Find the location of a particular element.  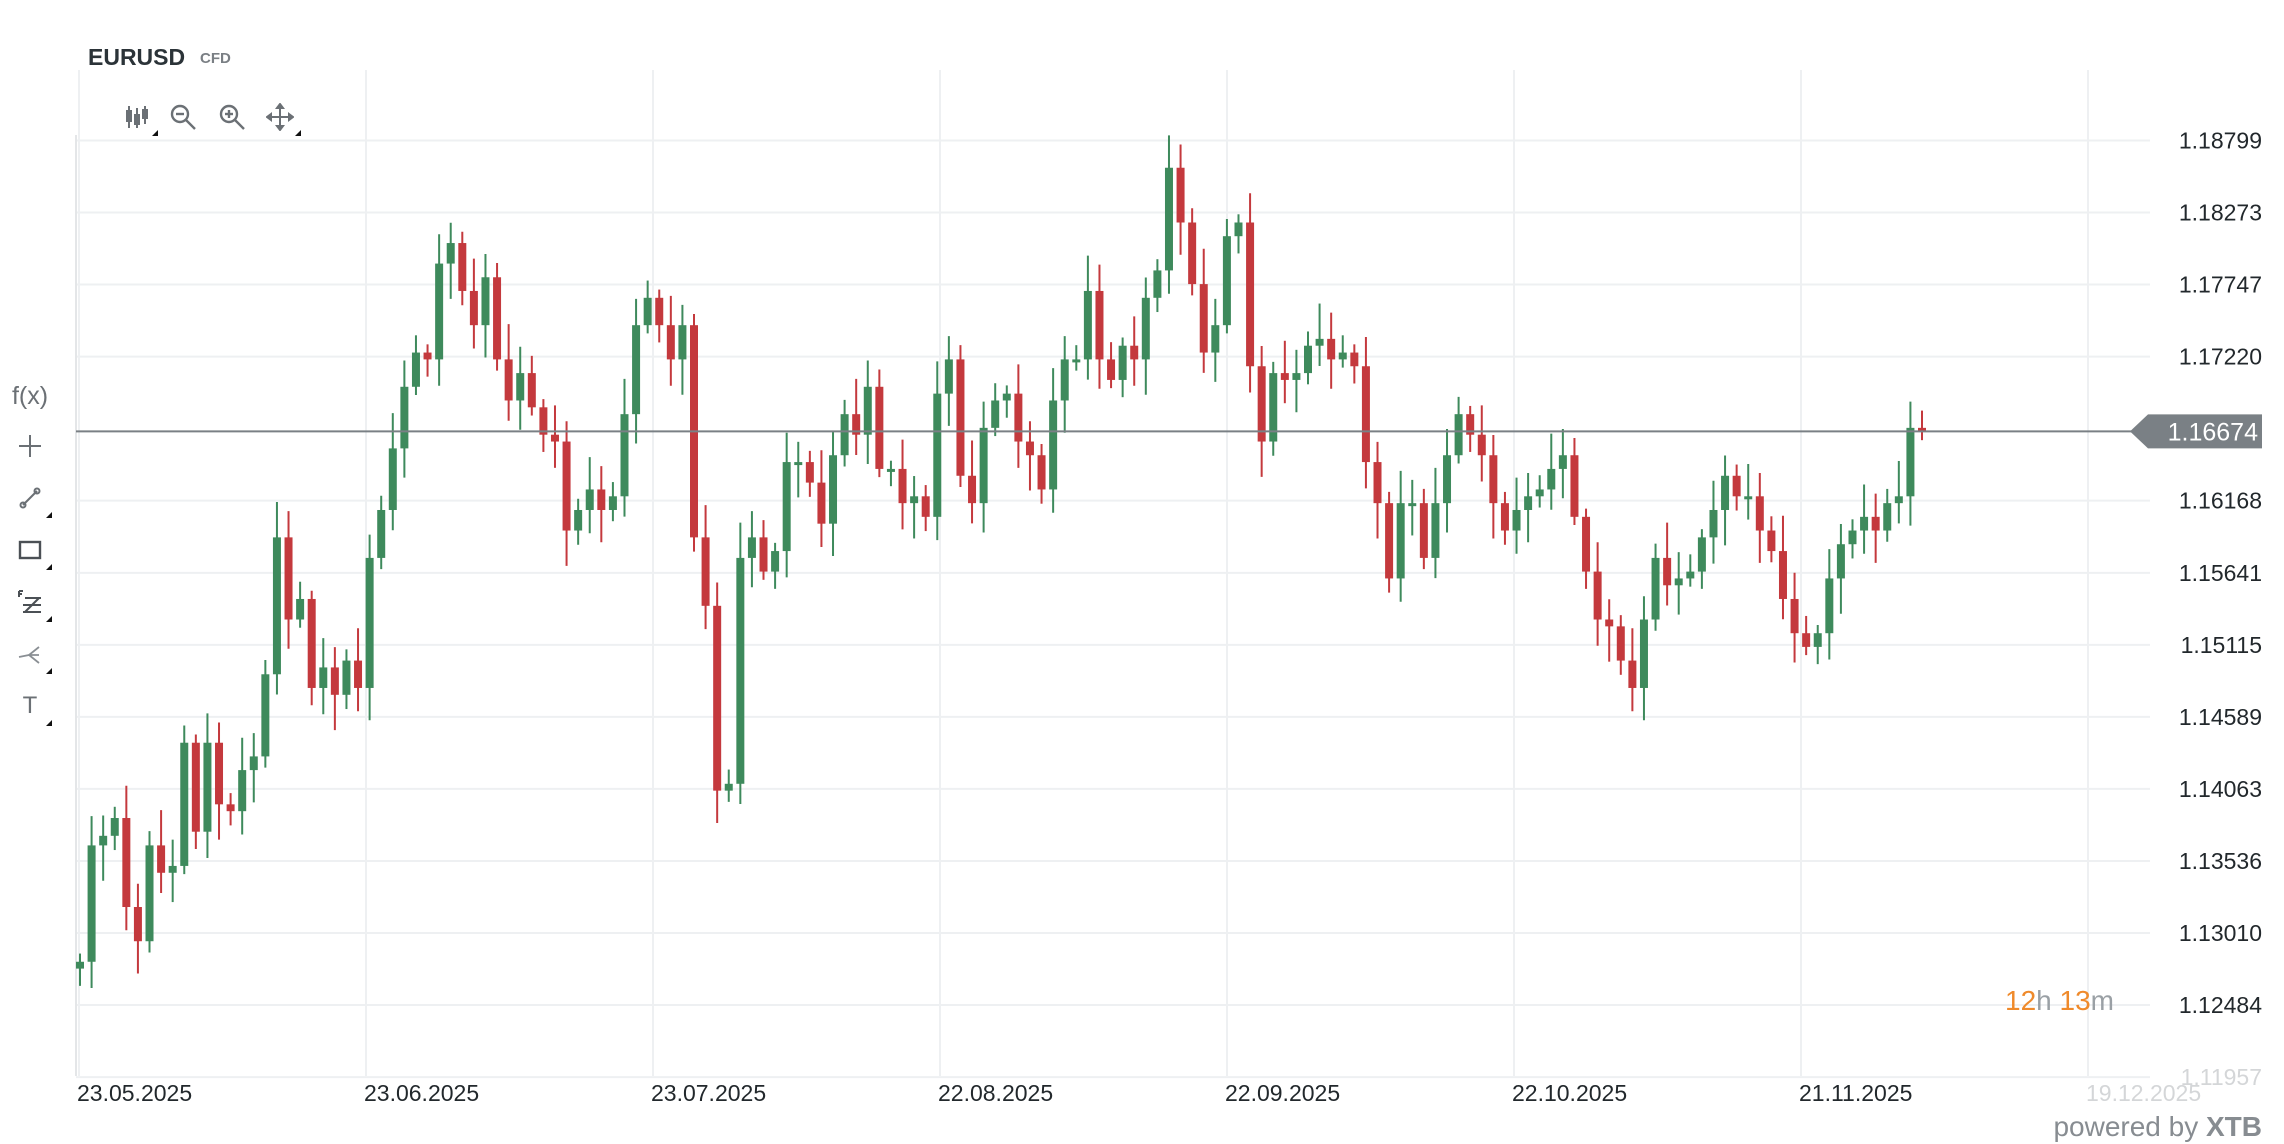

zoom-out-button is located at coordinates (183, 117).